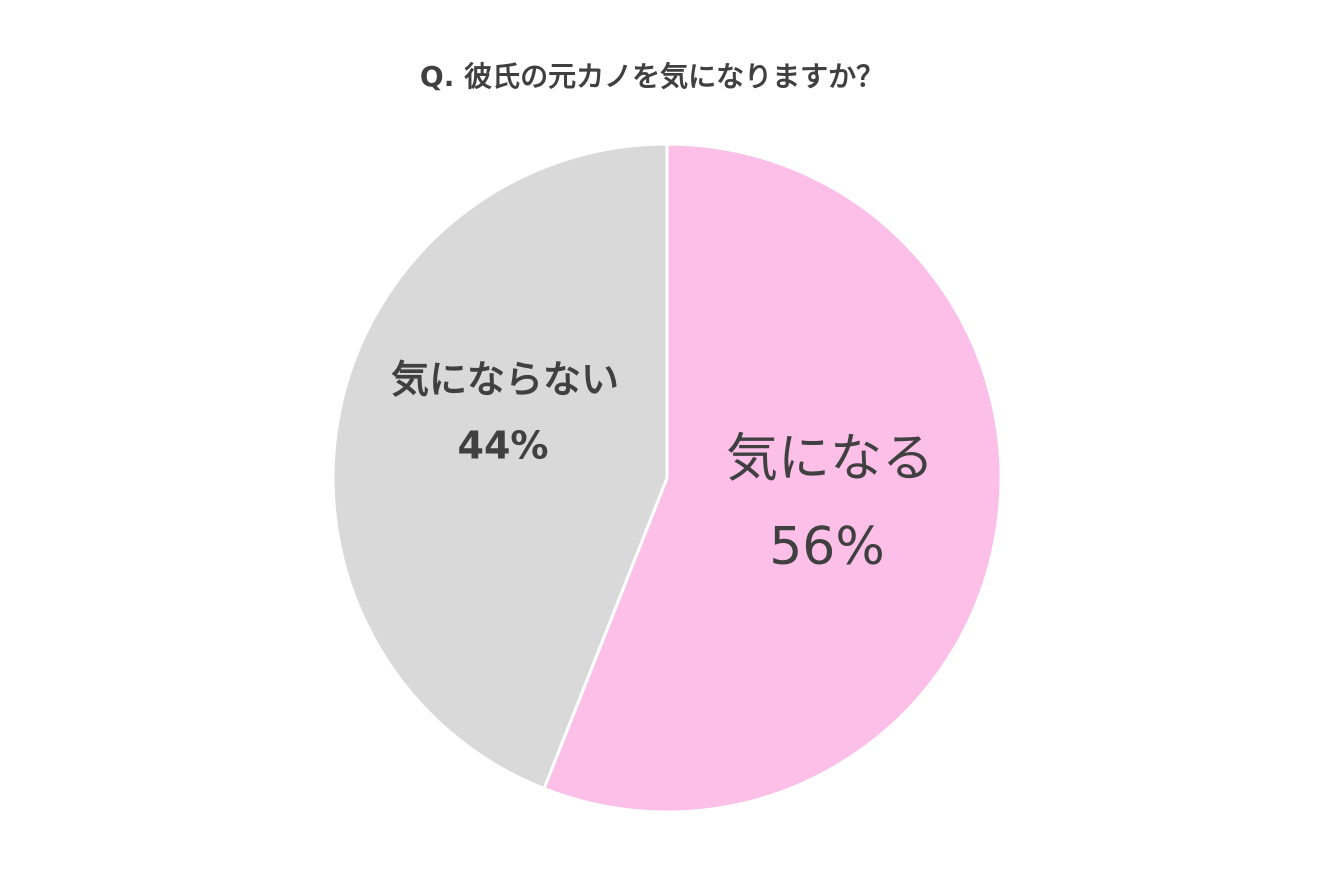 This screenshot has height=889, width=1334. Describe the element at coordinates (505, 380) in the screenshot. I see `slice-label: 気にならない` at that location.